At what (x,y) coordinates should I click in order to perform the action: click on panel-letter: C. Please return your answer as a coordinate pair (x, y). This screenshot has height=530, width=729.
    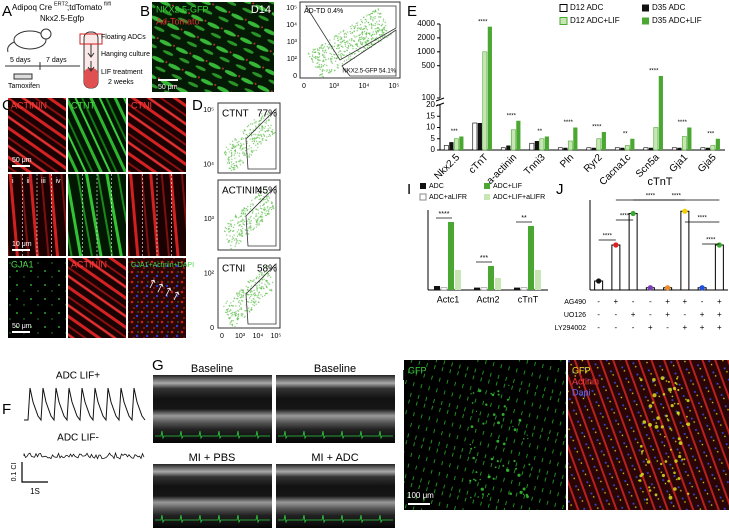
    Looking at the image, I should click on (7, 105).